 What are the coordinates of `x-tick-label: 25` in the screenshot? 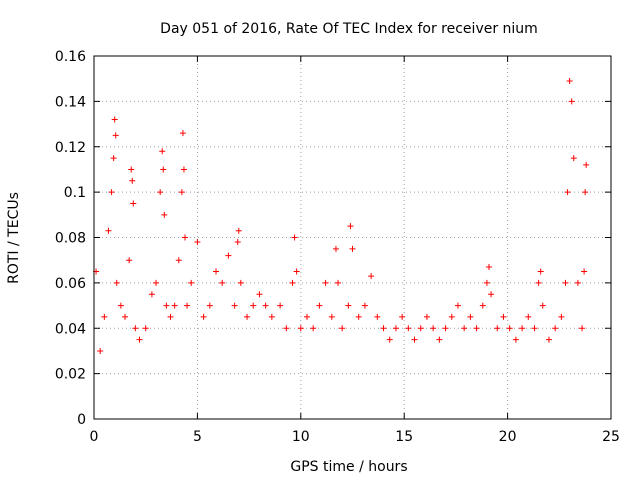 It's located at (611, 437).